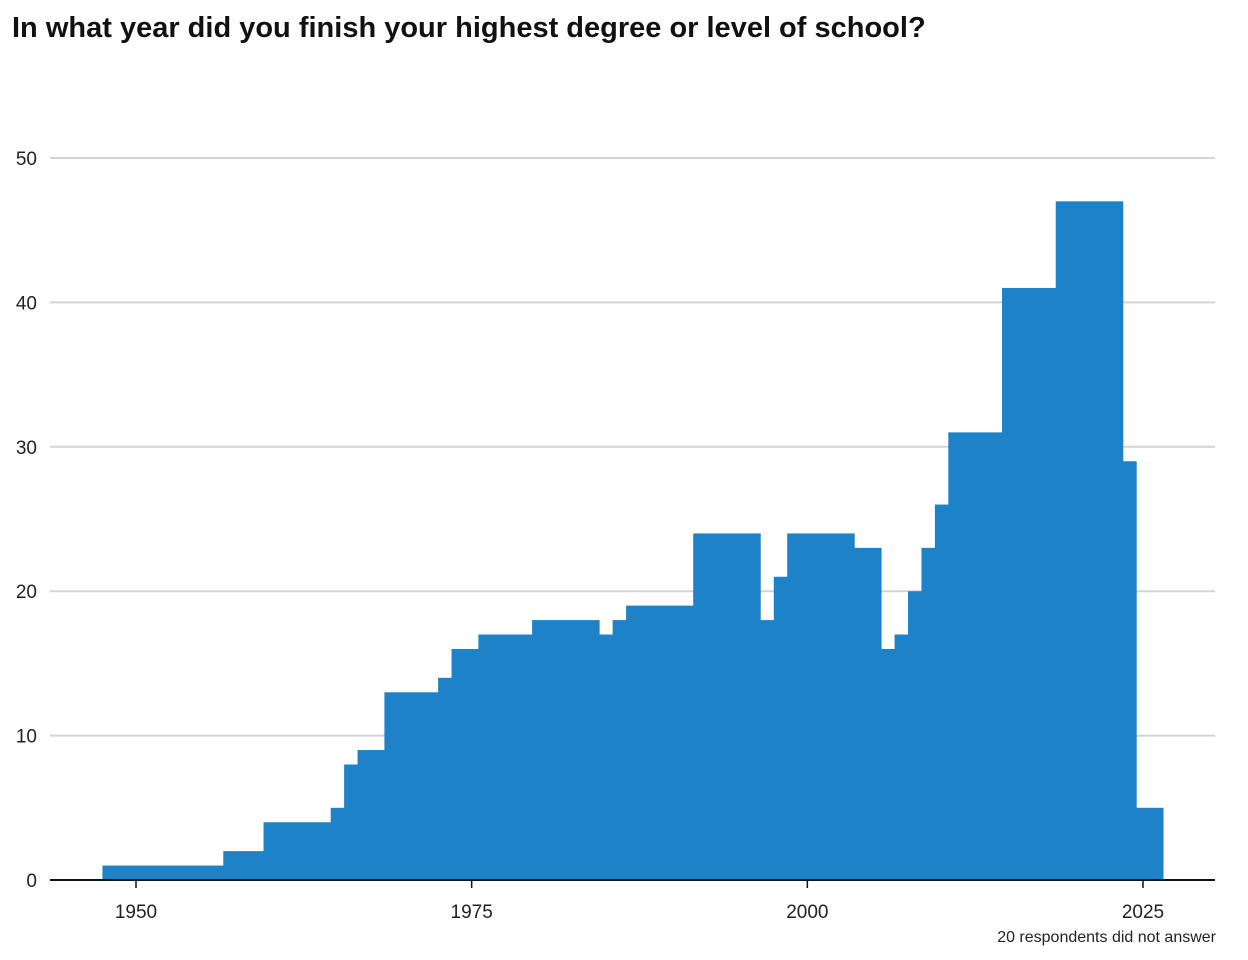 This screenshot has height=960, width=1248. I want to click on x-tick-label: 1975, so click(472, 912).